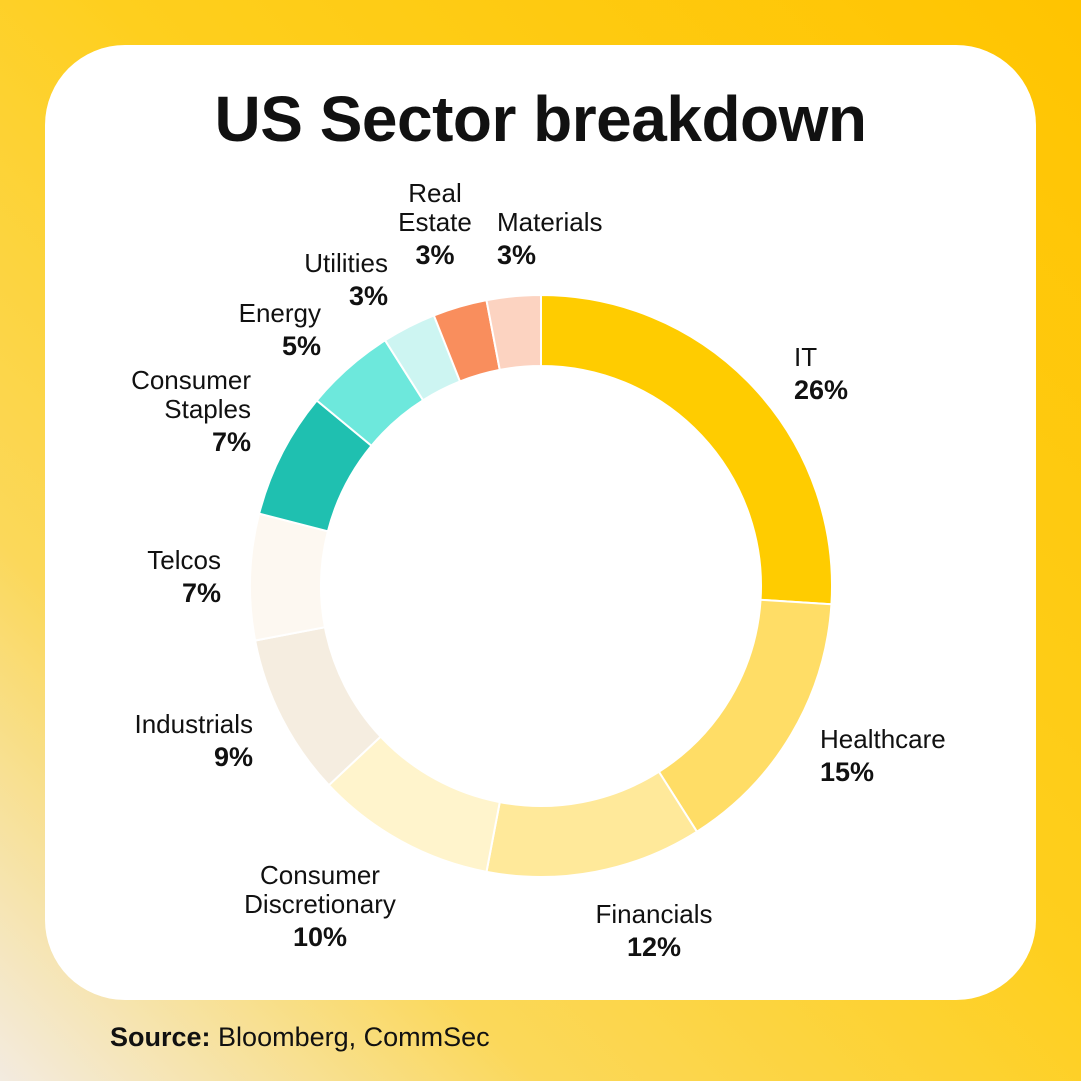  I want to click on slice-it, so click(686, 449).